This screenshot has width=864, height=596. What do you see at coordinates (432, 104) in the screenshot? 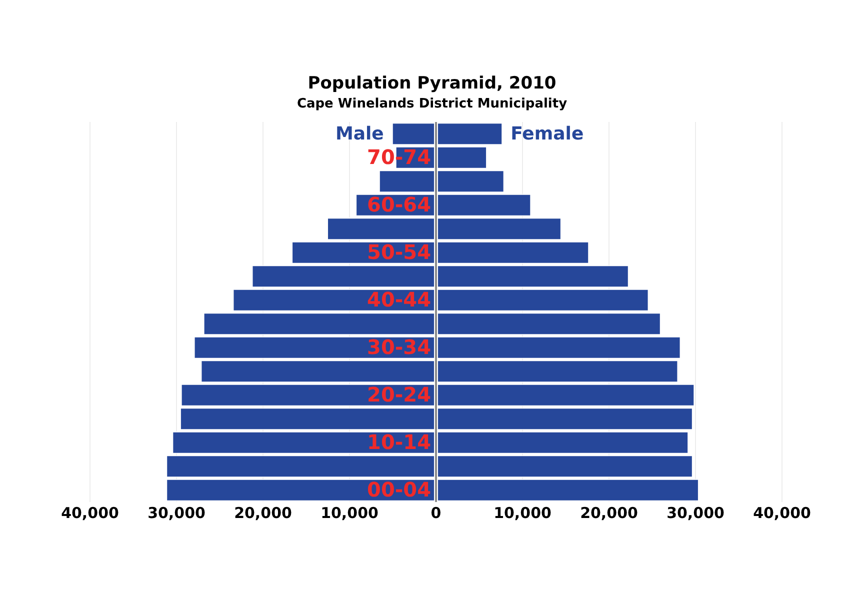
I see `chart-subtitle: Cape Winelands District Municipality` at bounding box center [432, 104].